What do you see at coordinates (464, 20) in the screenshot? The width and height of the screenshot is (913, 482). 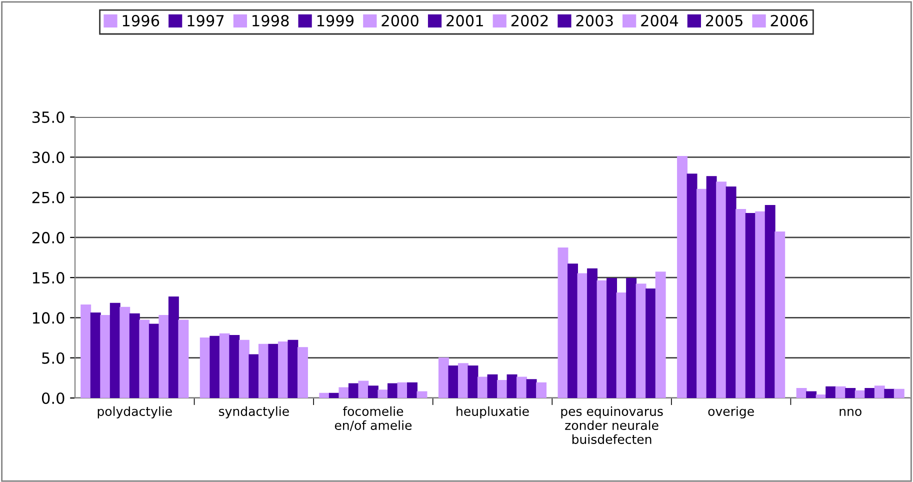 I see `legend-label: 2001` at bounding box center [464, 20].